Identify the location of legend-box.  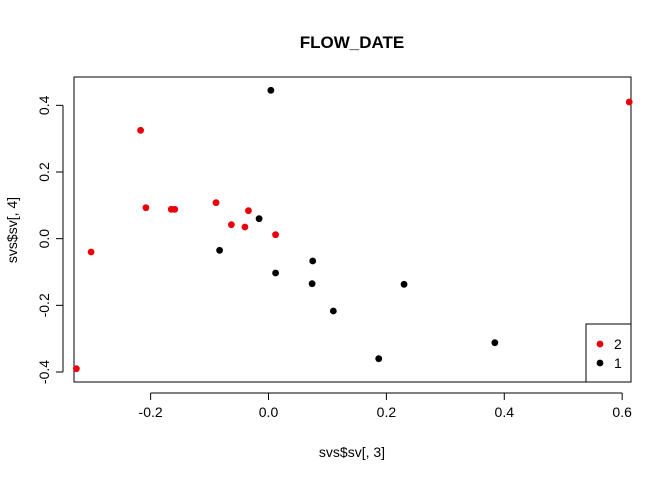
(608, 353).